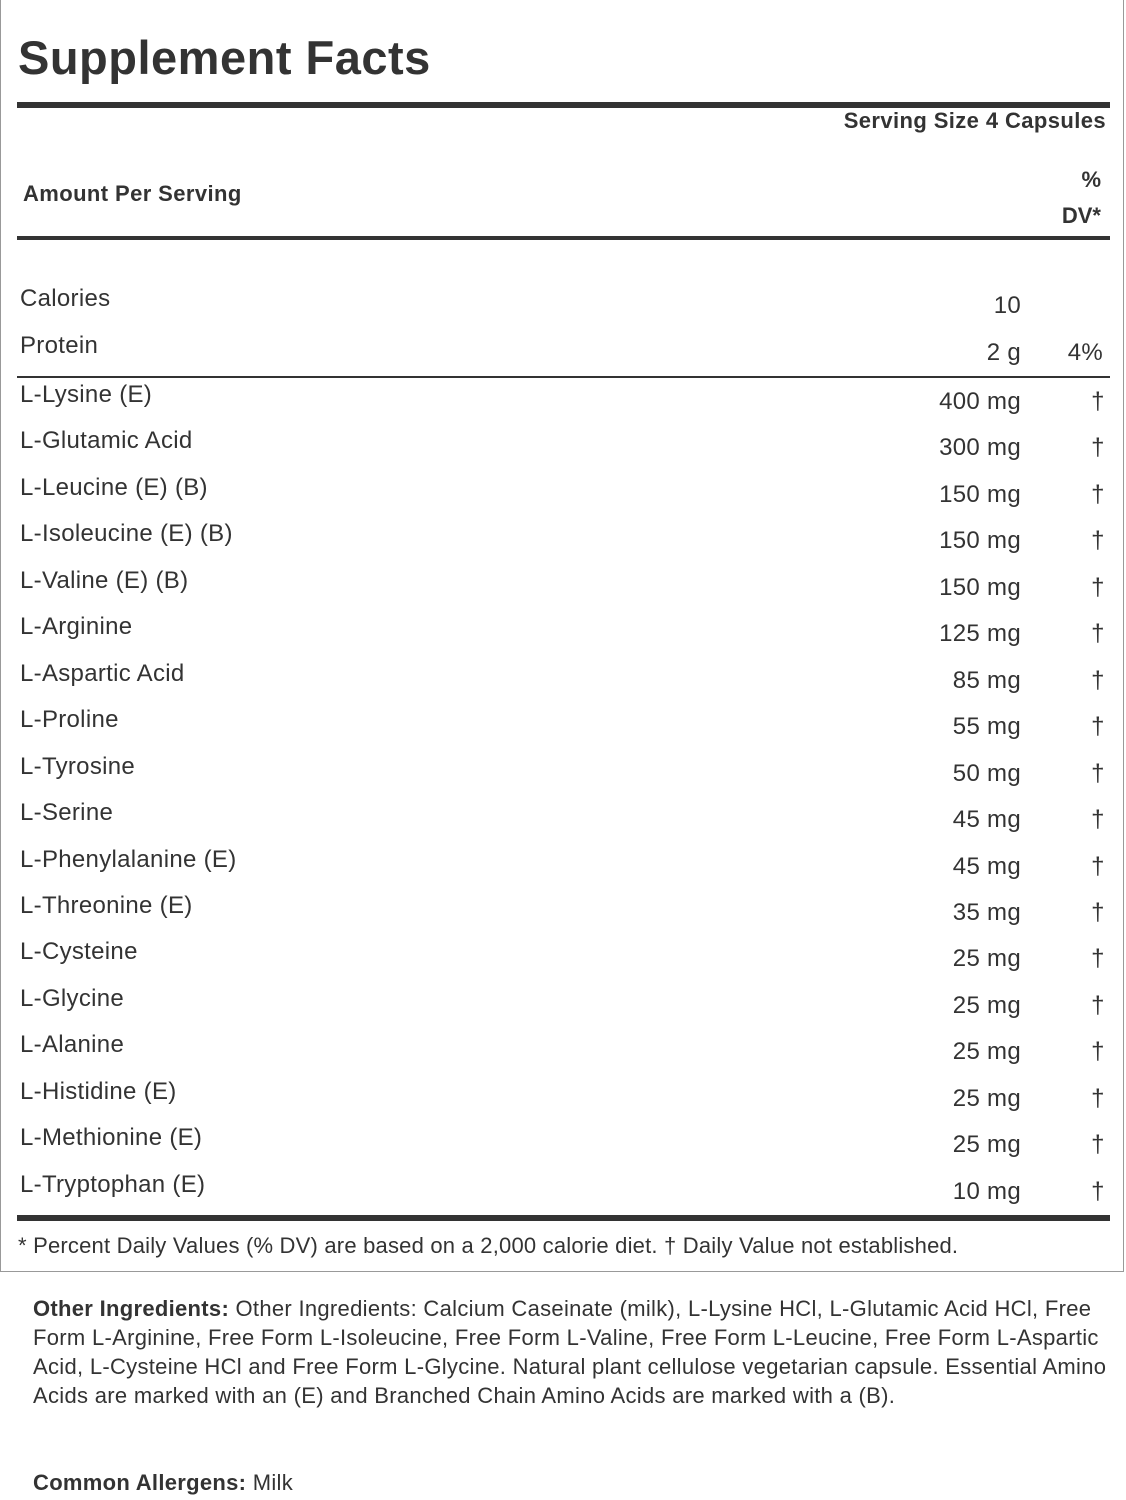 The image size is (1126, 1500). Describe the element at coordinates (106, 441) in the screenshot. I see `nutrient-name: L-Glutamic Acid` at that location.